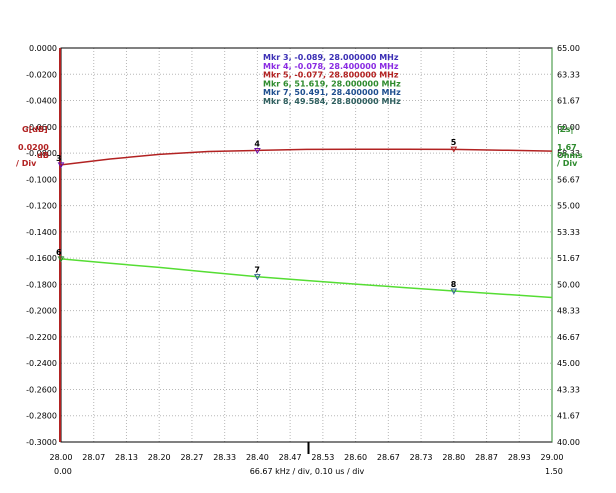 This screenshot has height=493, width=616. I want to click on right-tick-label: 40.00, so click(568, 442).